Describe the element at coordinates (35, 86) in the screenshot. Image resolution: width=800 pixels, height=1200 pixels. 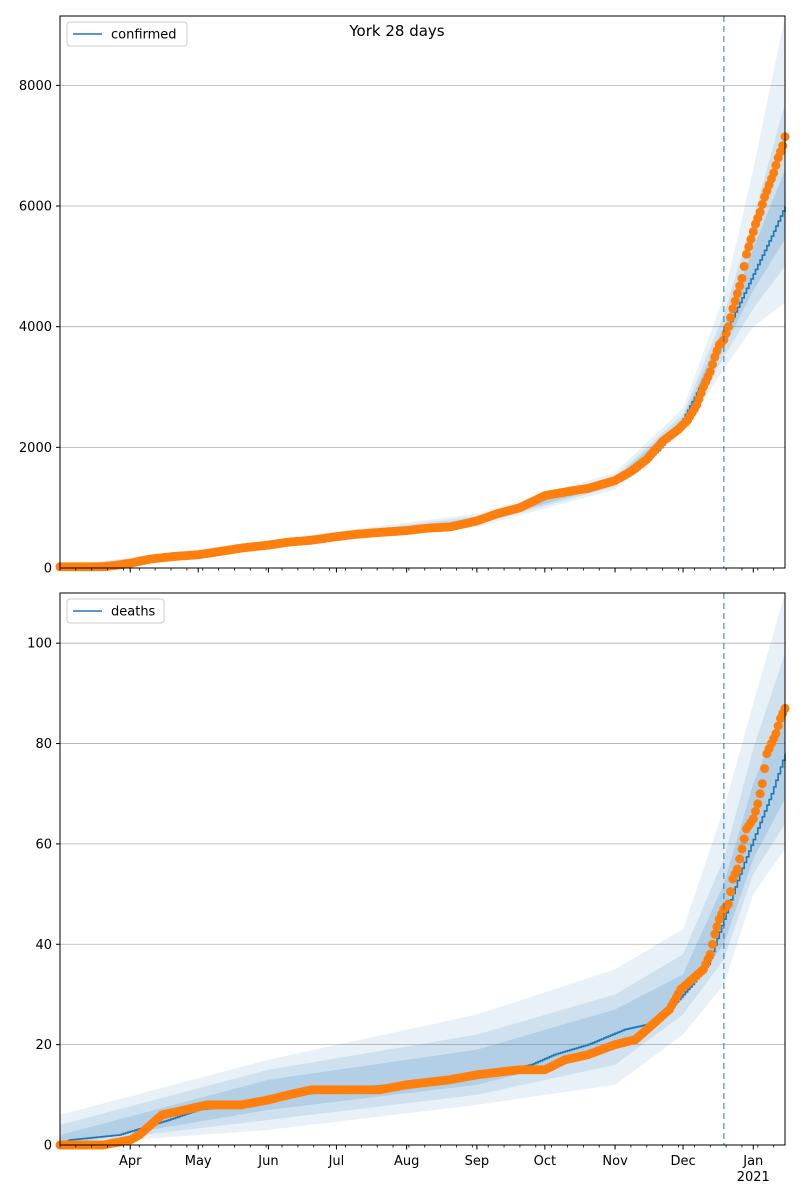
I see `y-tick-label: 8000` at that location.